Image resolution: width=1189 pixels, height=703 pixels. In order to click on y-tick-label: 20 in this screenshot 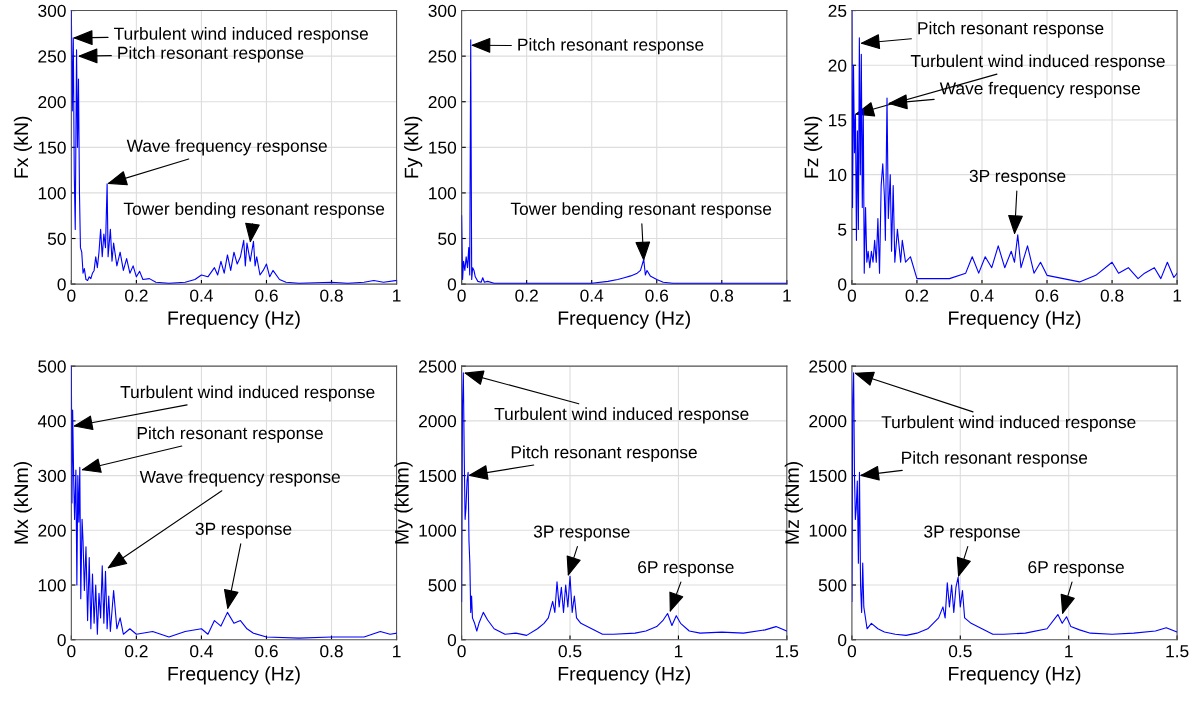, I will do `click(837, 65)`.